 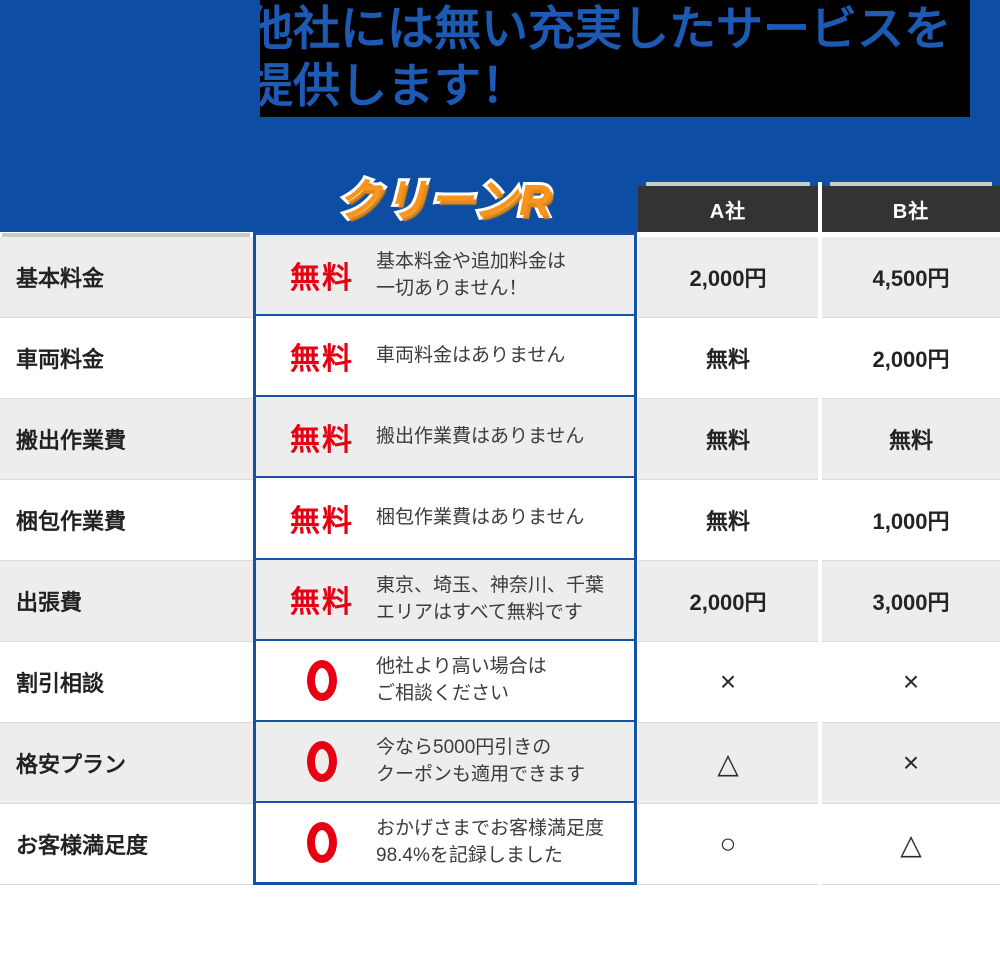 What do you see at coordinates (471, 275) in the screenshot?
I see `cell-description: 基本料金や追加料金は 一切ありません！` at bounding box center [471, 275].